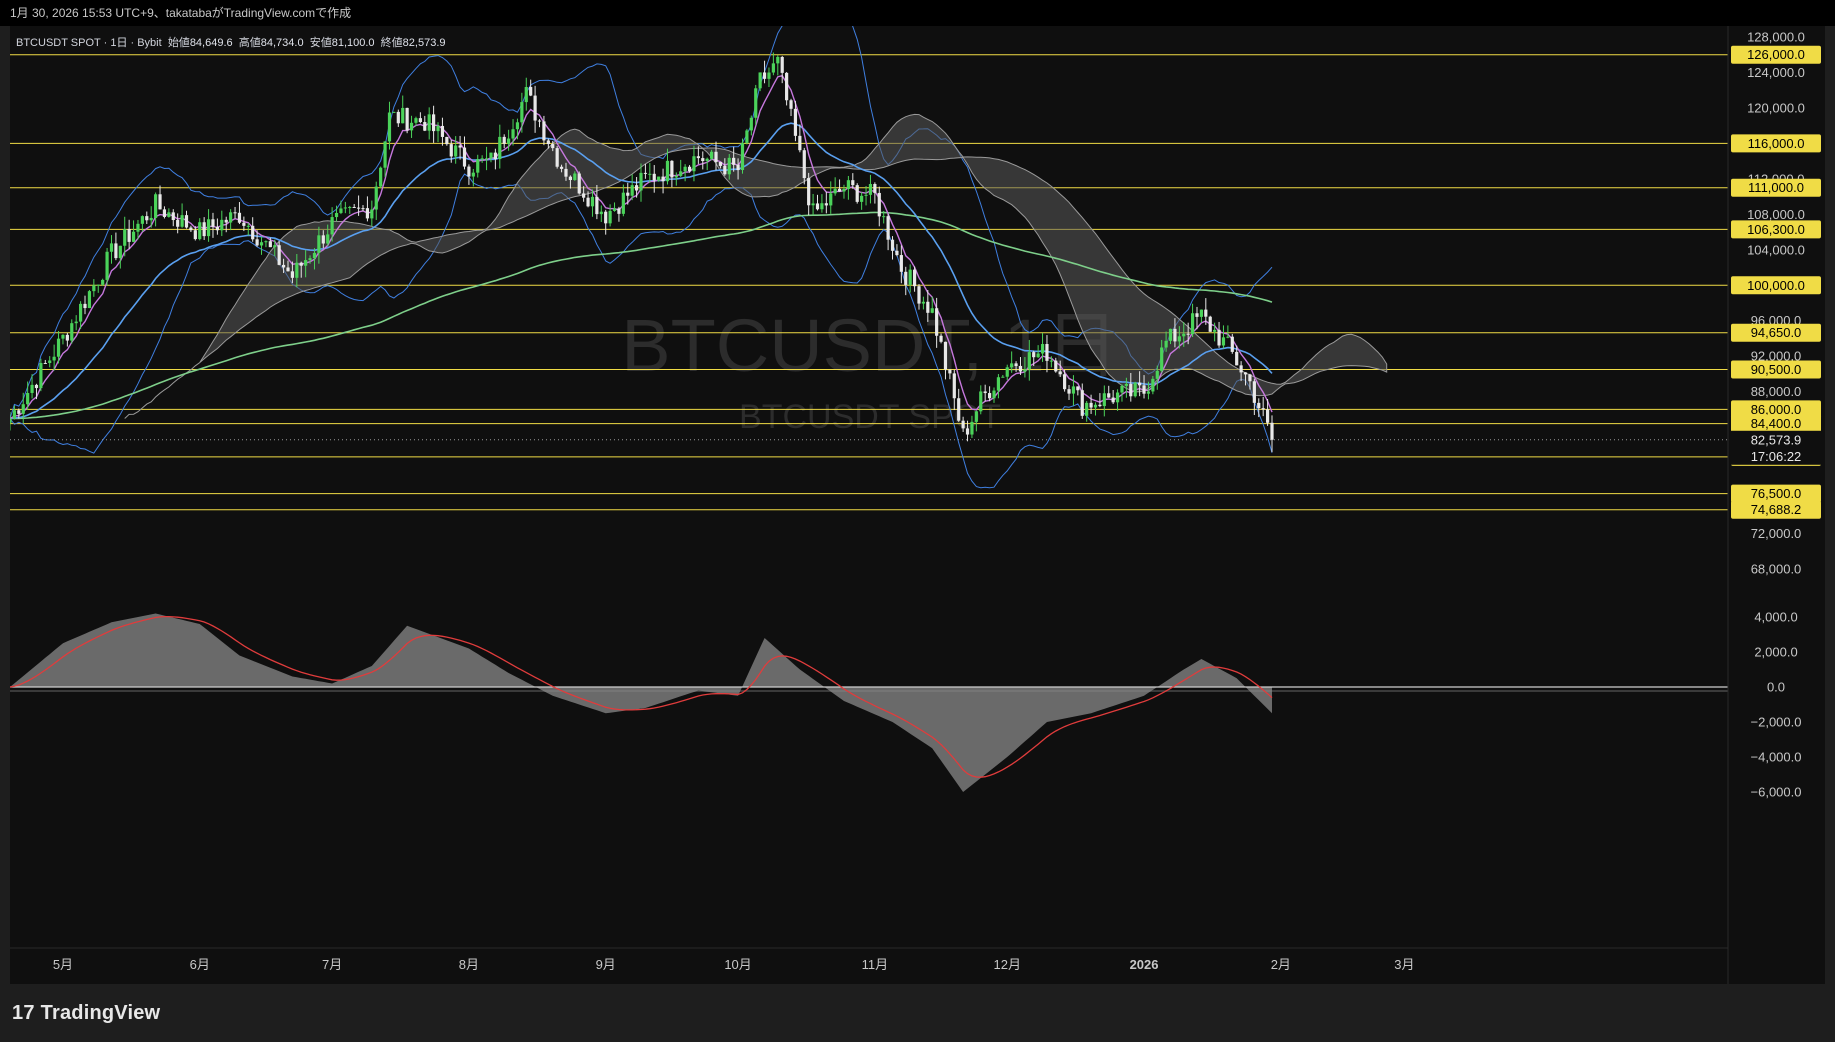  What do you see at coordinates (870, 345) in the screenshot?
I see `watermark-symbol: BTCUSDT, 1日` at bounding box center [870, 345].